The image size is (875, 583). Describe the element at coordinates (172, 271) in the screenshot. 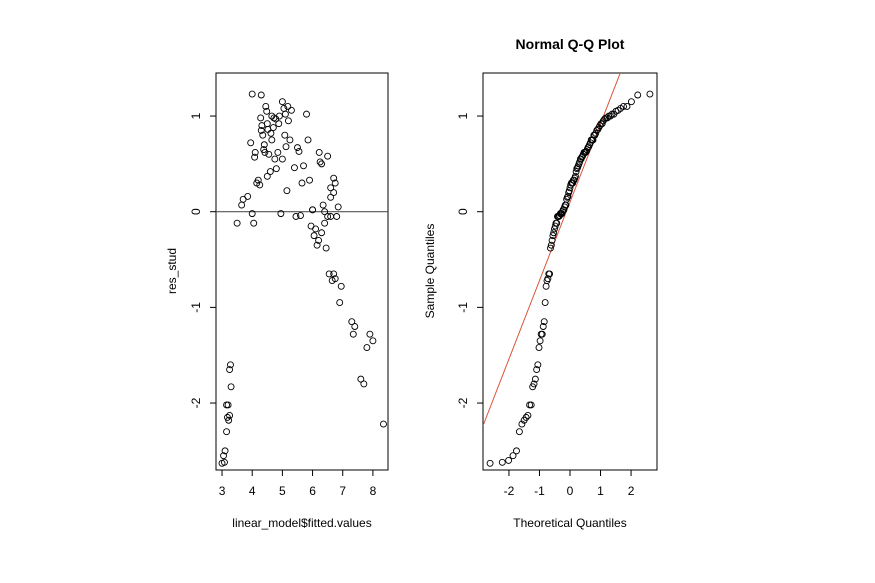

I see `residual-plot-y-label: res_stud` at that location.